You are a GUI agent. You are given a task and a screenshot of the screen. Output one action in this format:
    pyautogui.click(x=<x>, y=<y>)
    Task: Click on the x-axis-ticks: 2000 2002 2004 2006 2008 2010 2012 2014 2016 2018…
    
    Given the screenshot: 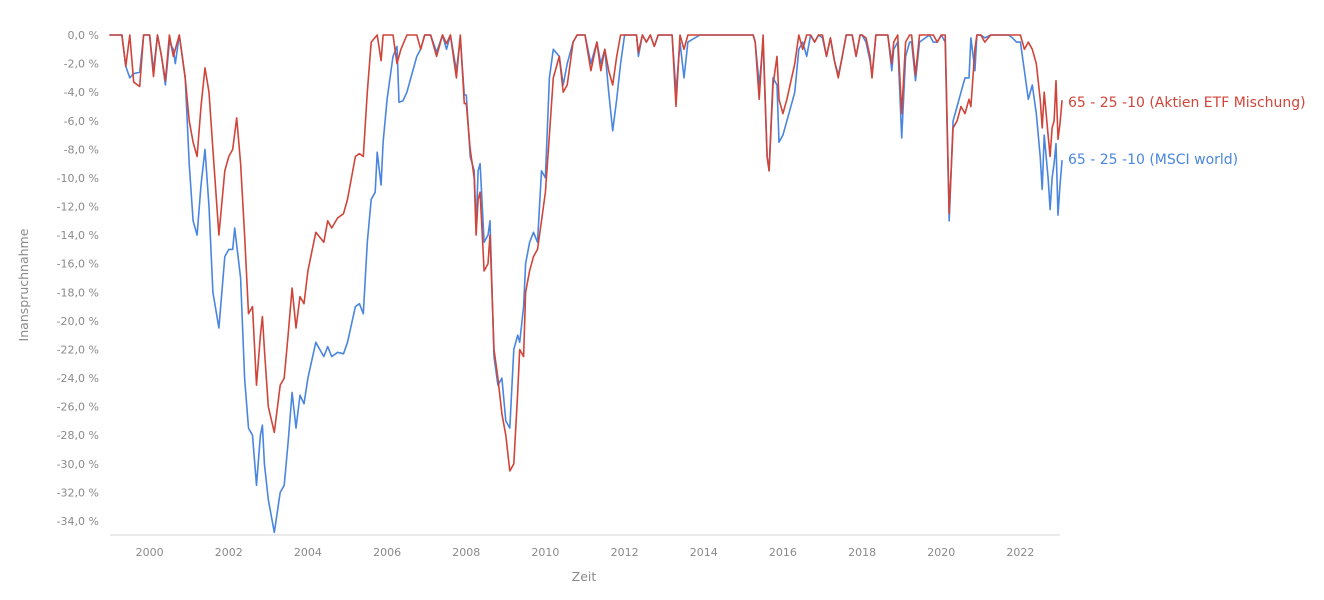 What is the action you would take?
    pyautogui.click(x=585, y=552)
    